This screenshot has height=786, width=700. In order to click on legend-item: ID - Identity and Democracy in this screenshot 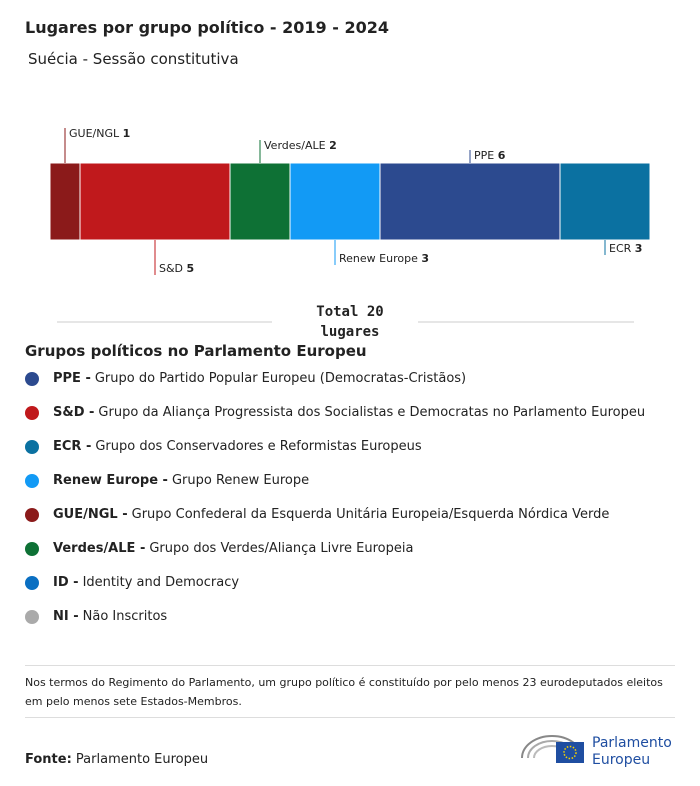, I will do `click(132, 582)`.